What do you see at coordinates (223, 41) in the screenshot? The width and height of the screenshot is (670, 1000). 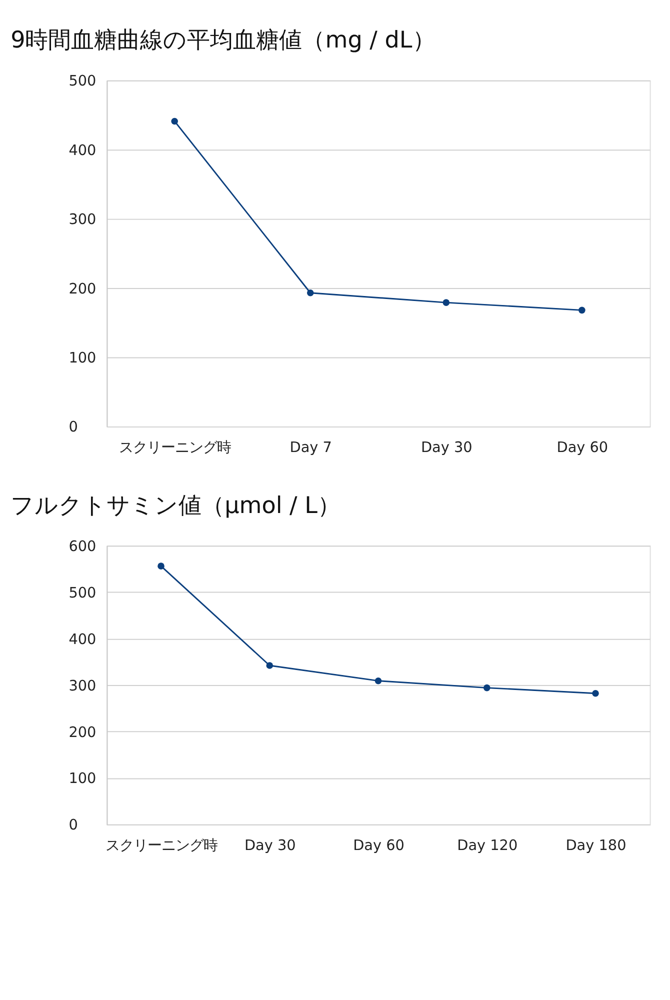 I see `chart-title: 9時間血糖曲線の平均血糖値（mg / dL）` at bounding box center [223, 41].